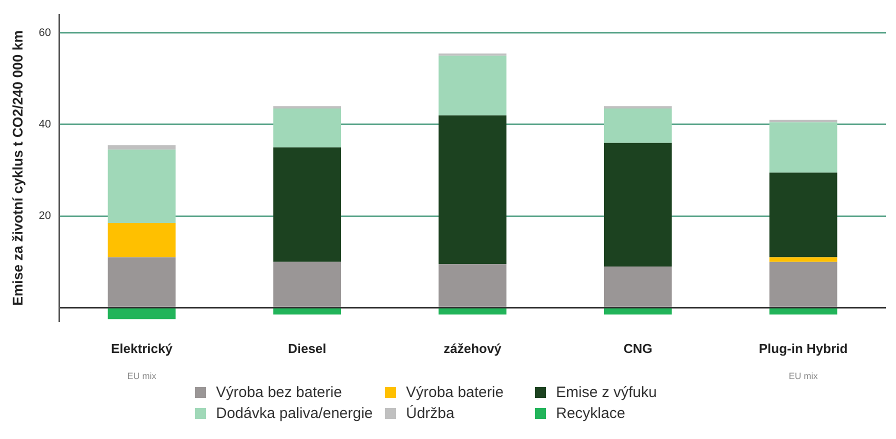 The image size is (896, 439). What do you see at coordinates (294, 413) in the screenshot?
I see `legend-label: Dodávka paliva/energie` at bounding box center [294, 413].